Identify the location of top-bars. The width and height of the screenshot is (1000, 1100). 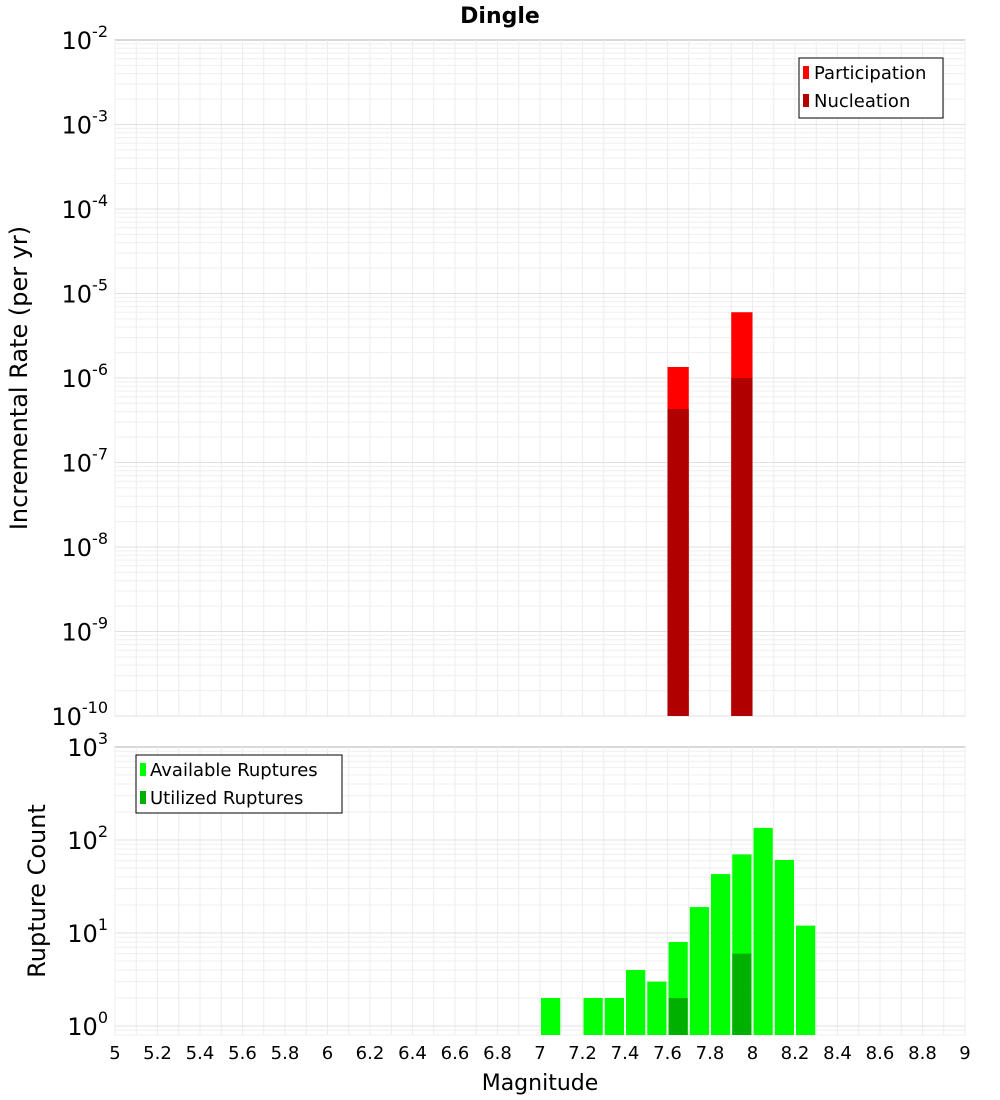
(710, 514).